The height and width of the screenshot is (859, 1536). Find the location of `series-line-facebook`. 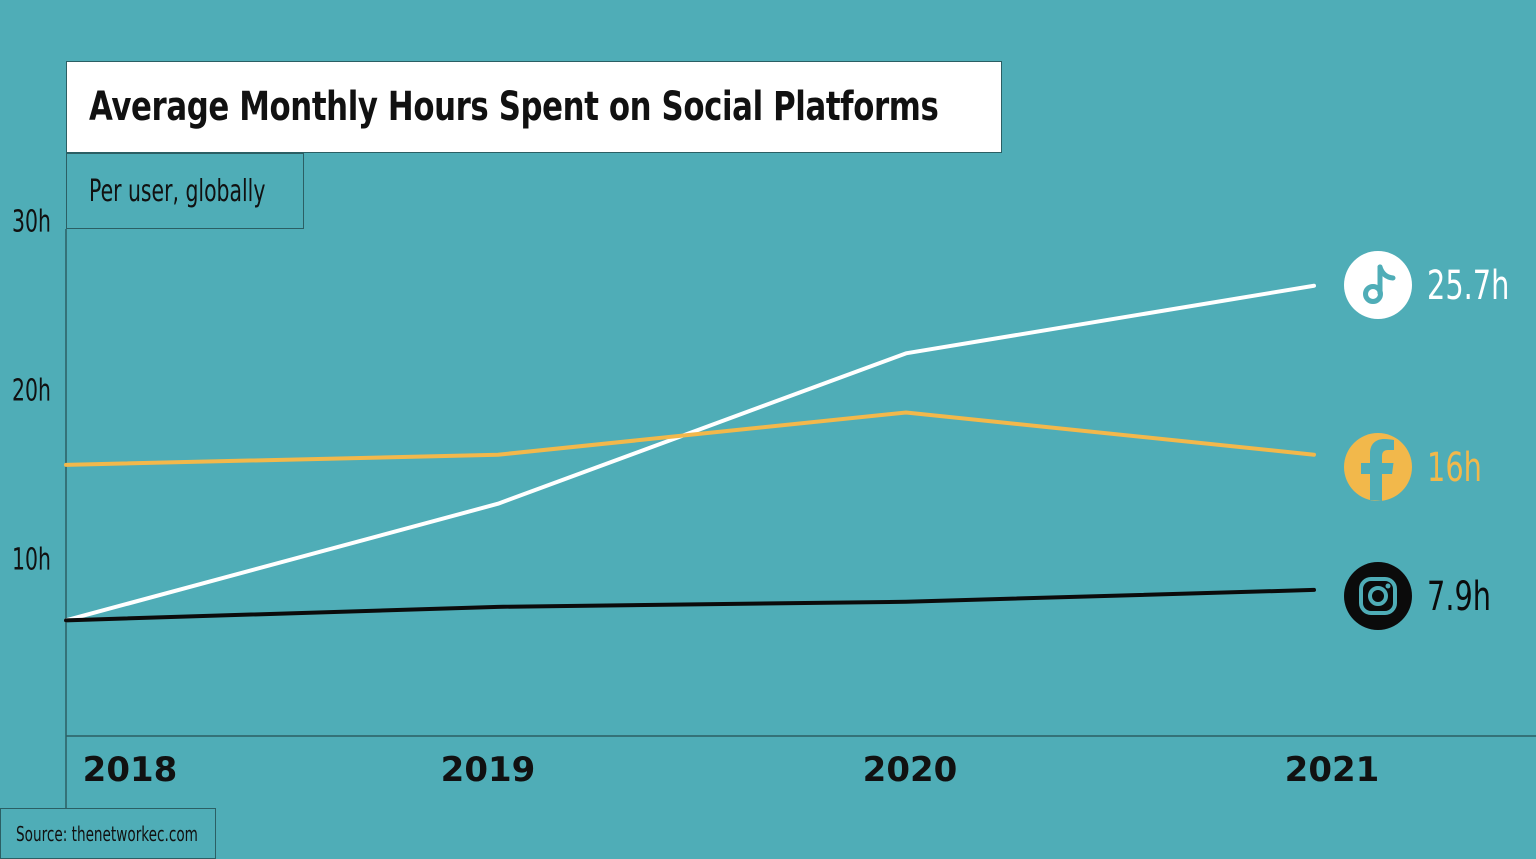

series-line-facebook is located at coordinates (690, 438).